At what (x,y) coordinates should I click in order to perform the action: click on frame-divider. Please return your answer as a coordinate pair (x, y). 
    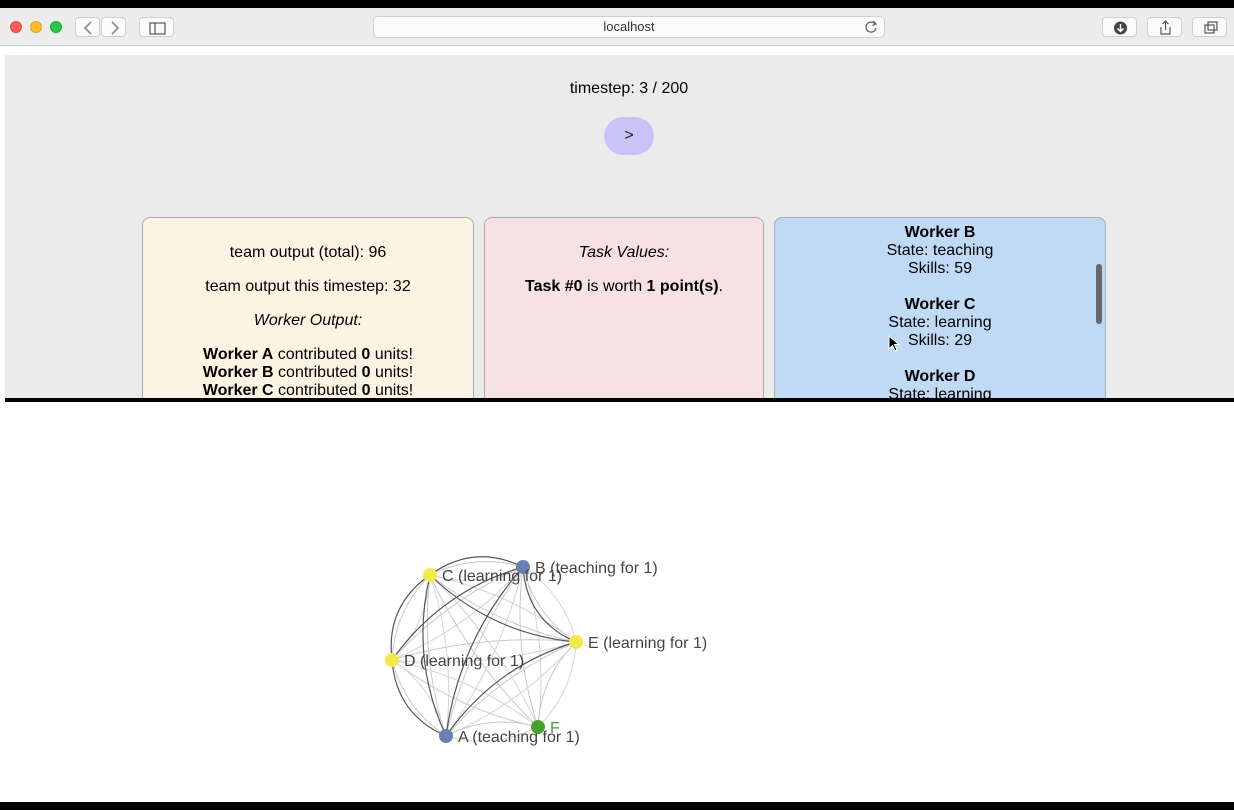
    Looking at the image, I should click on (619, 400).